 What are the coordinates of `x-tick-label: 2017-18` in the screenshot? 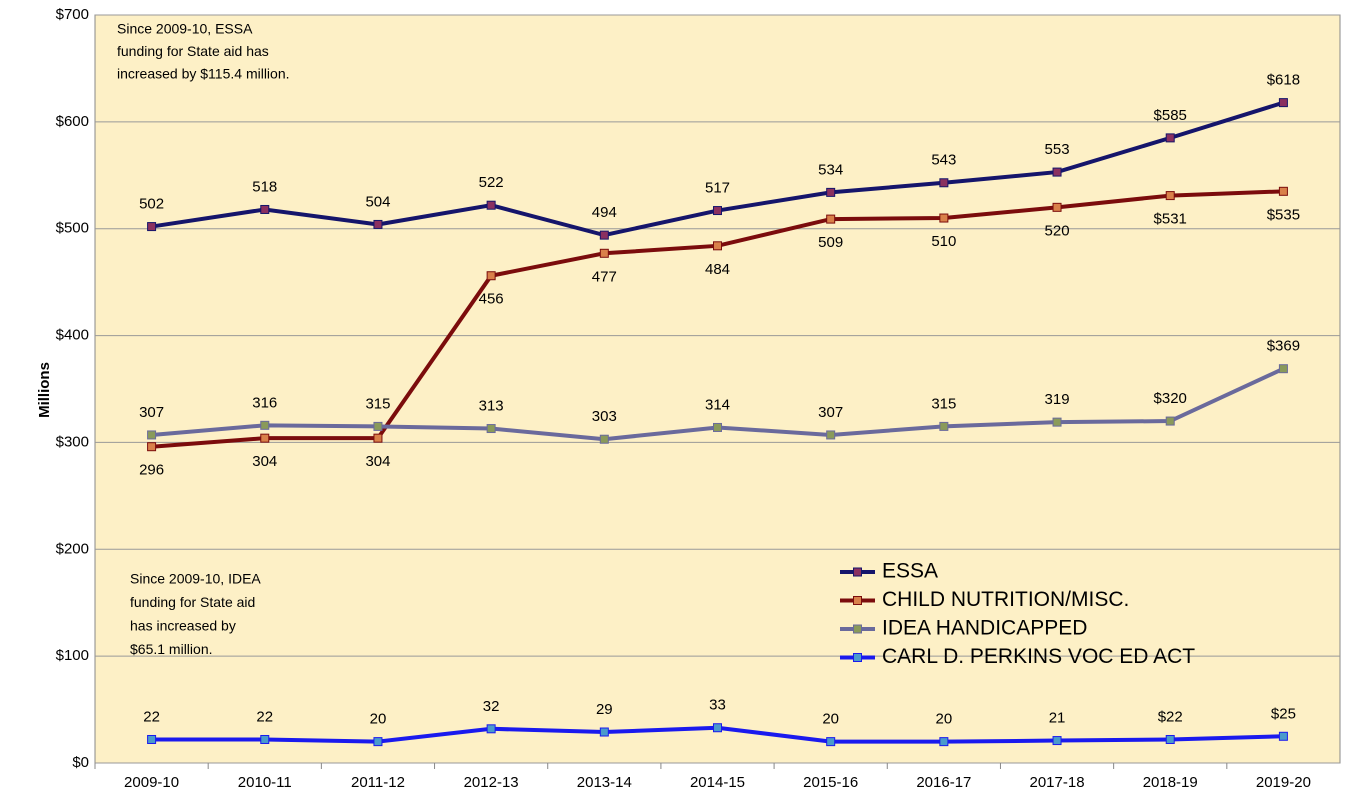 It's located at (1057, 782).